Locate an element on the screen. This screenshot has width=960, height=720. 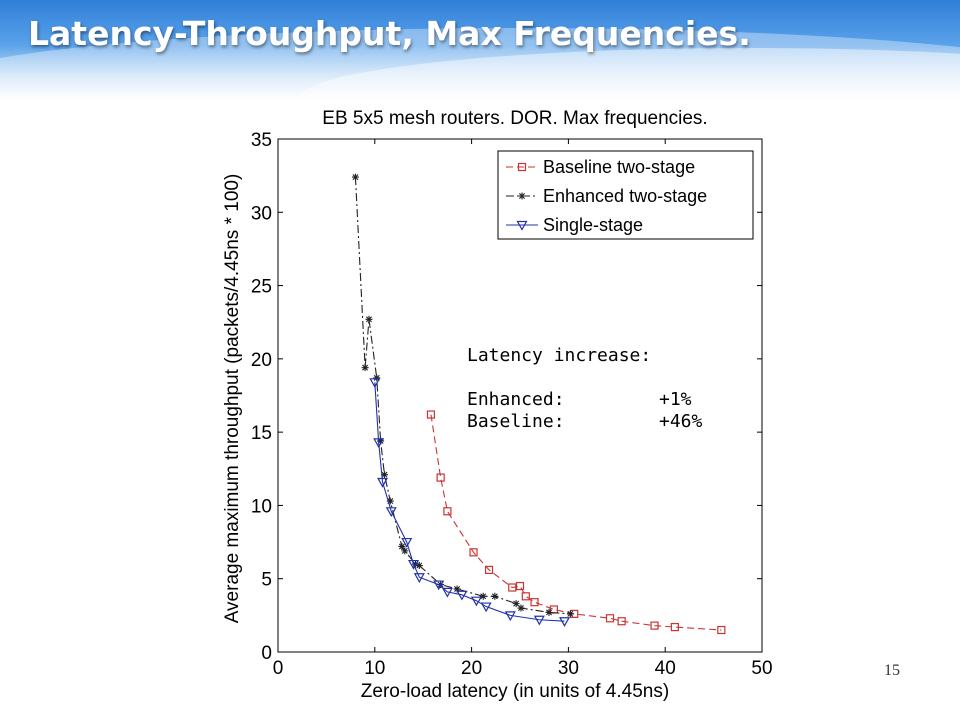
legend-label: Enhanced two-stage is located at coordinates (625, 196).